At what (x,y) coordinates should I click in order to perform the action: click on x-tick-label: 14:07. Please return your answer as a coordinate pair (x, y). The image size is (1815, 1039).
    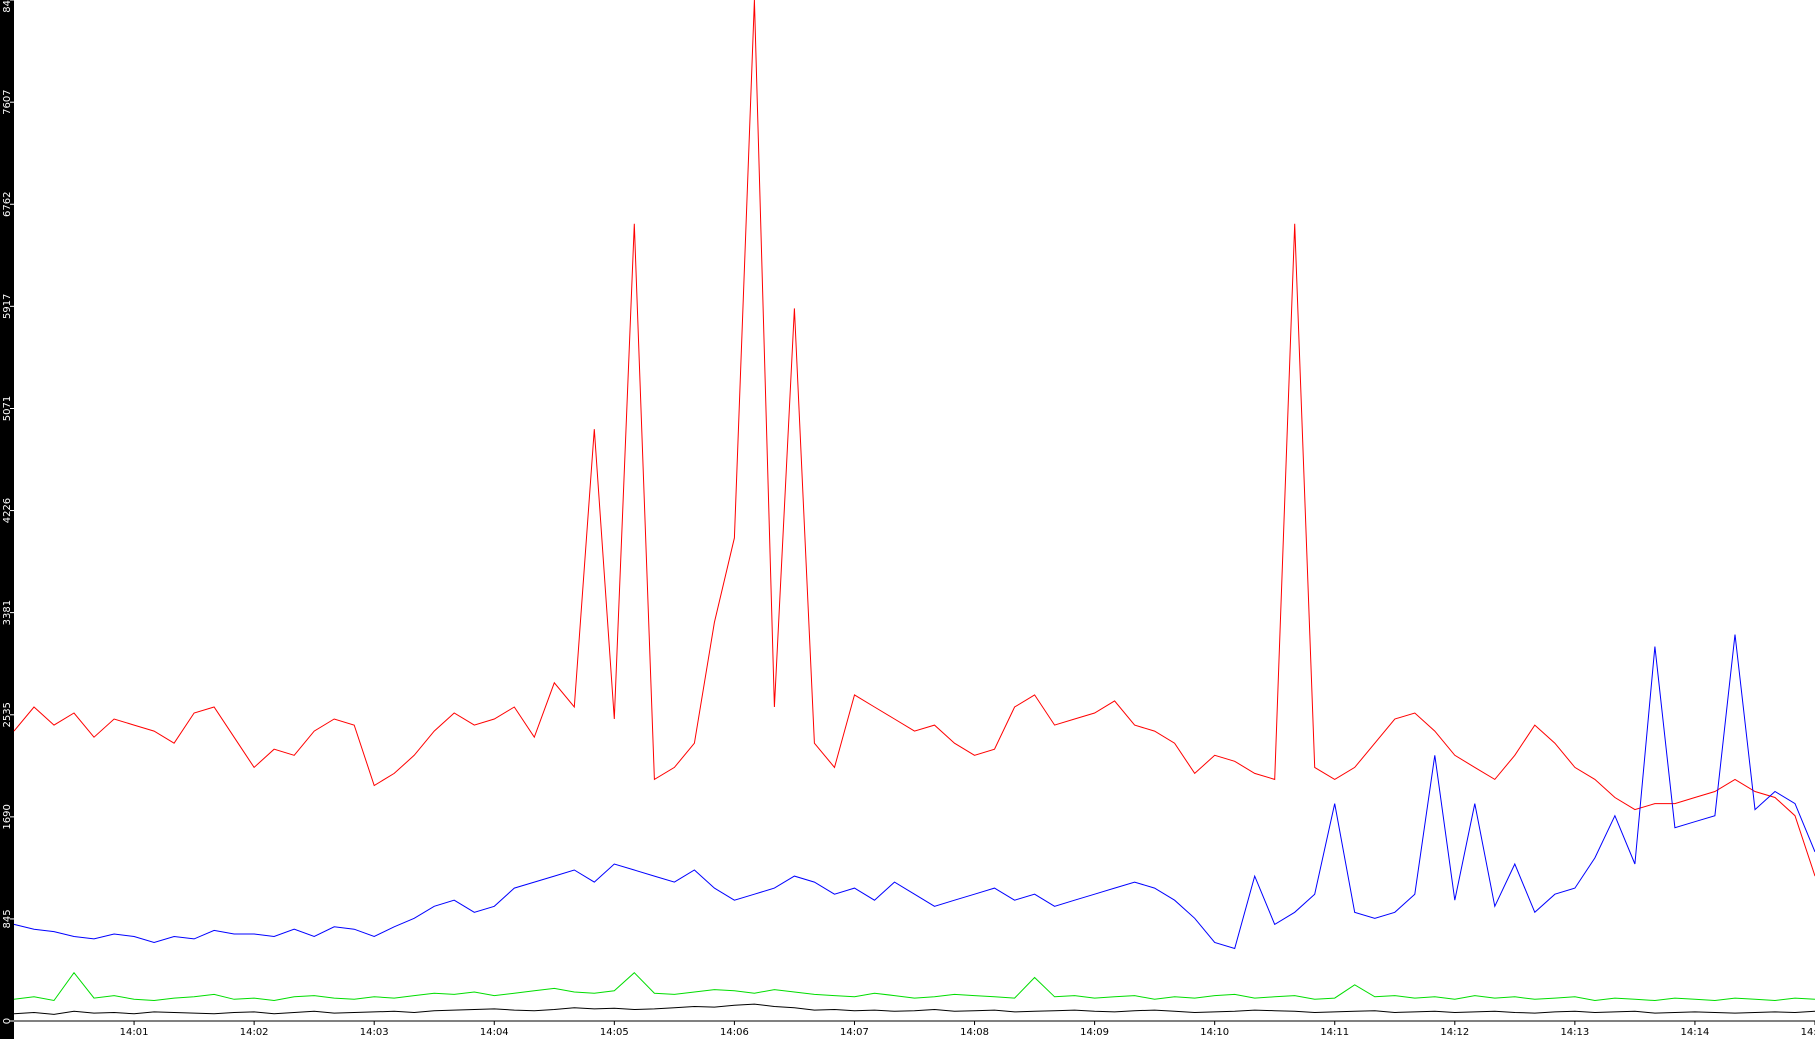
    Looking at the image, I should click on (854, 1032).